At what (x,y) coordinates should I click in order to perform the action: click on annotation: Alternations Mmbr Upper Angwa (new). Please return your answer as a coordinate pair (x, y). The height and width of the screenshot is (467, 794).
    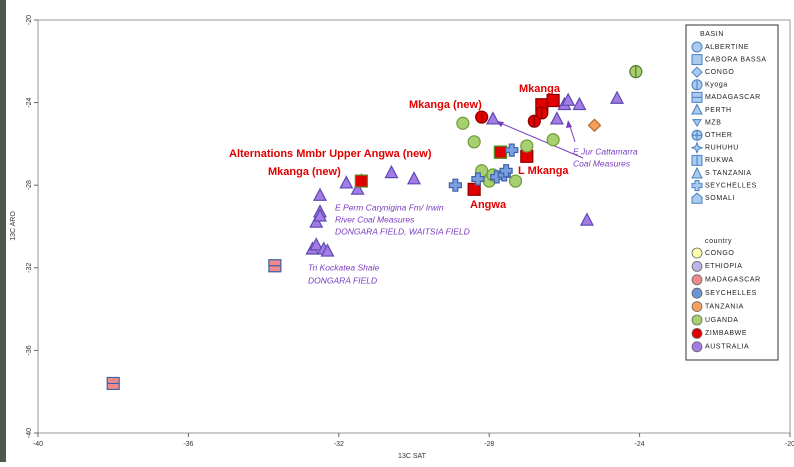
    Looking at the image, I should click on (330, 154).